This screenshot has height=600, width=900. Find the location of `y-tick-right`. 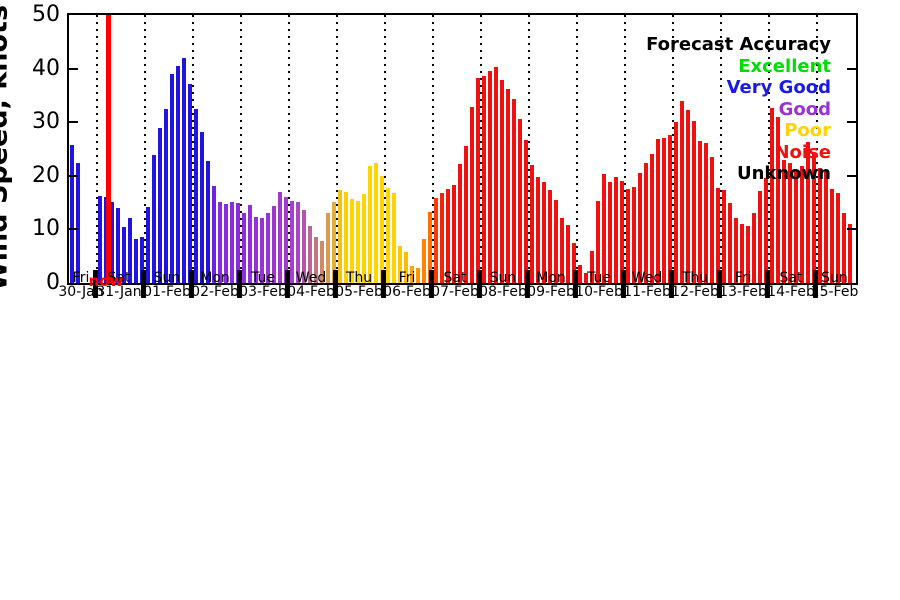

y-tick-right is located at coordinates (851, 175).